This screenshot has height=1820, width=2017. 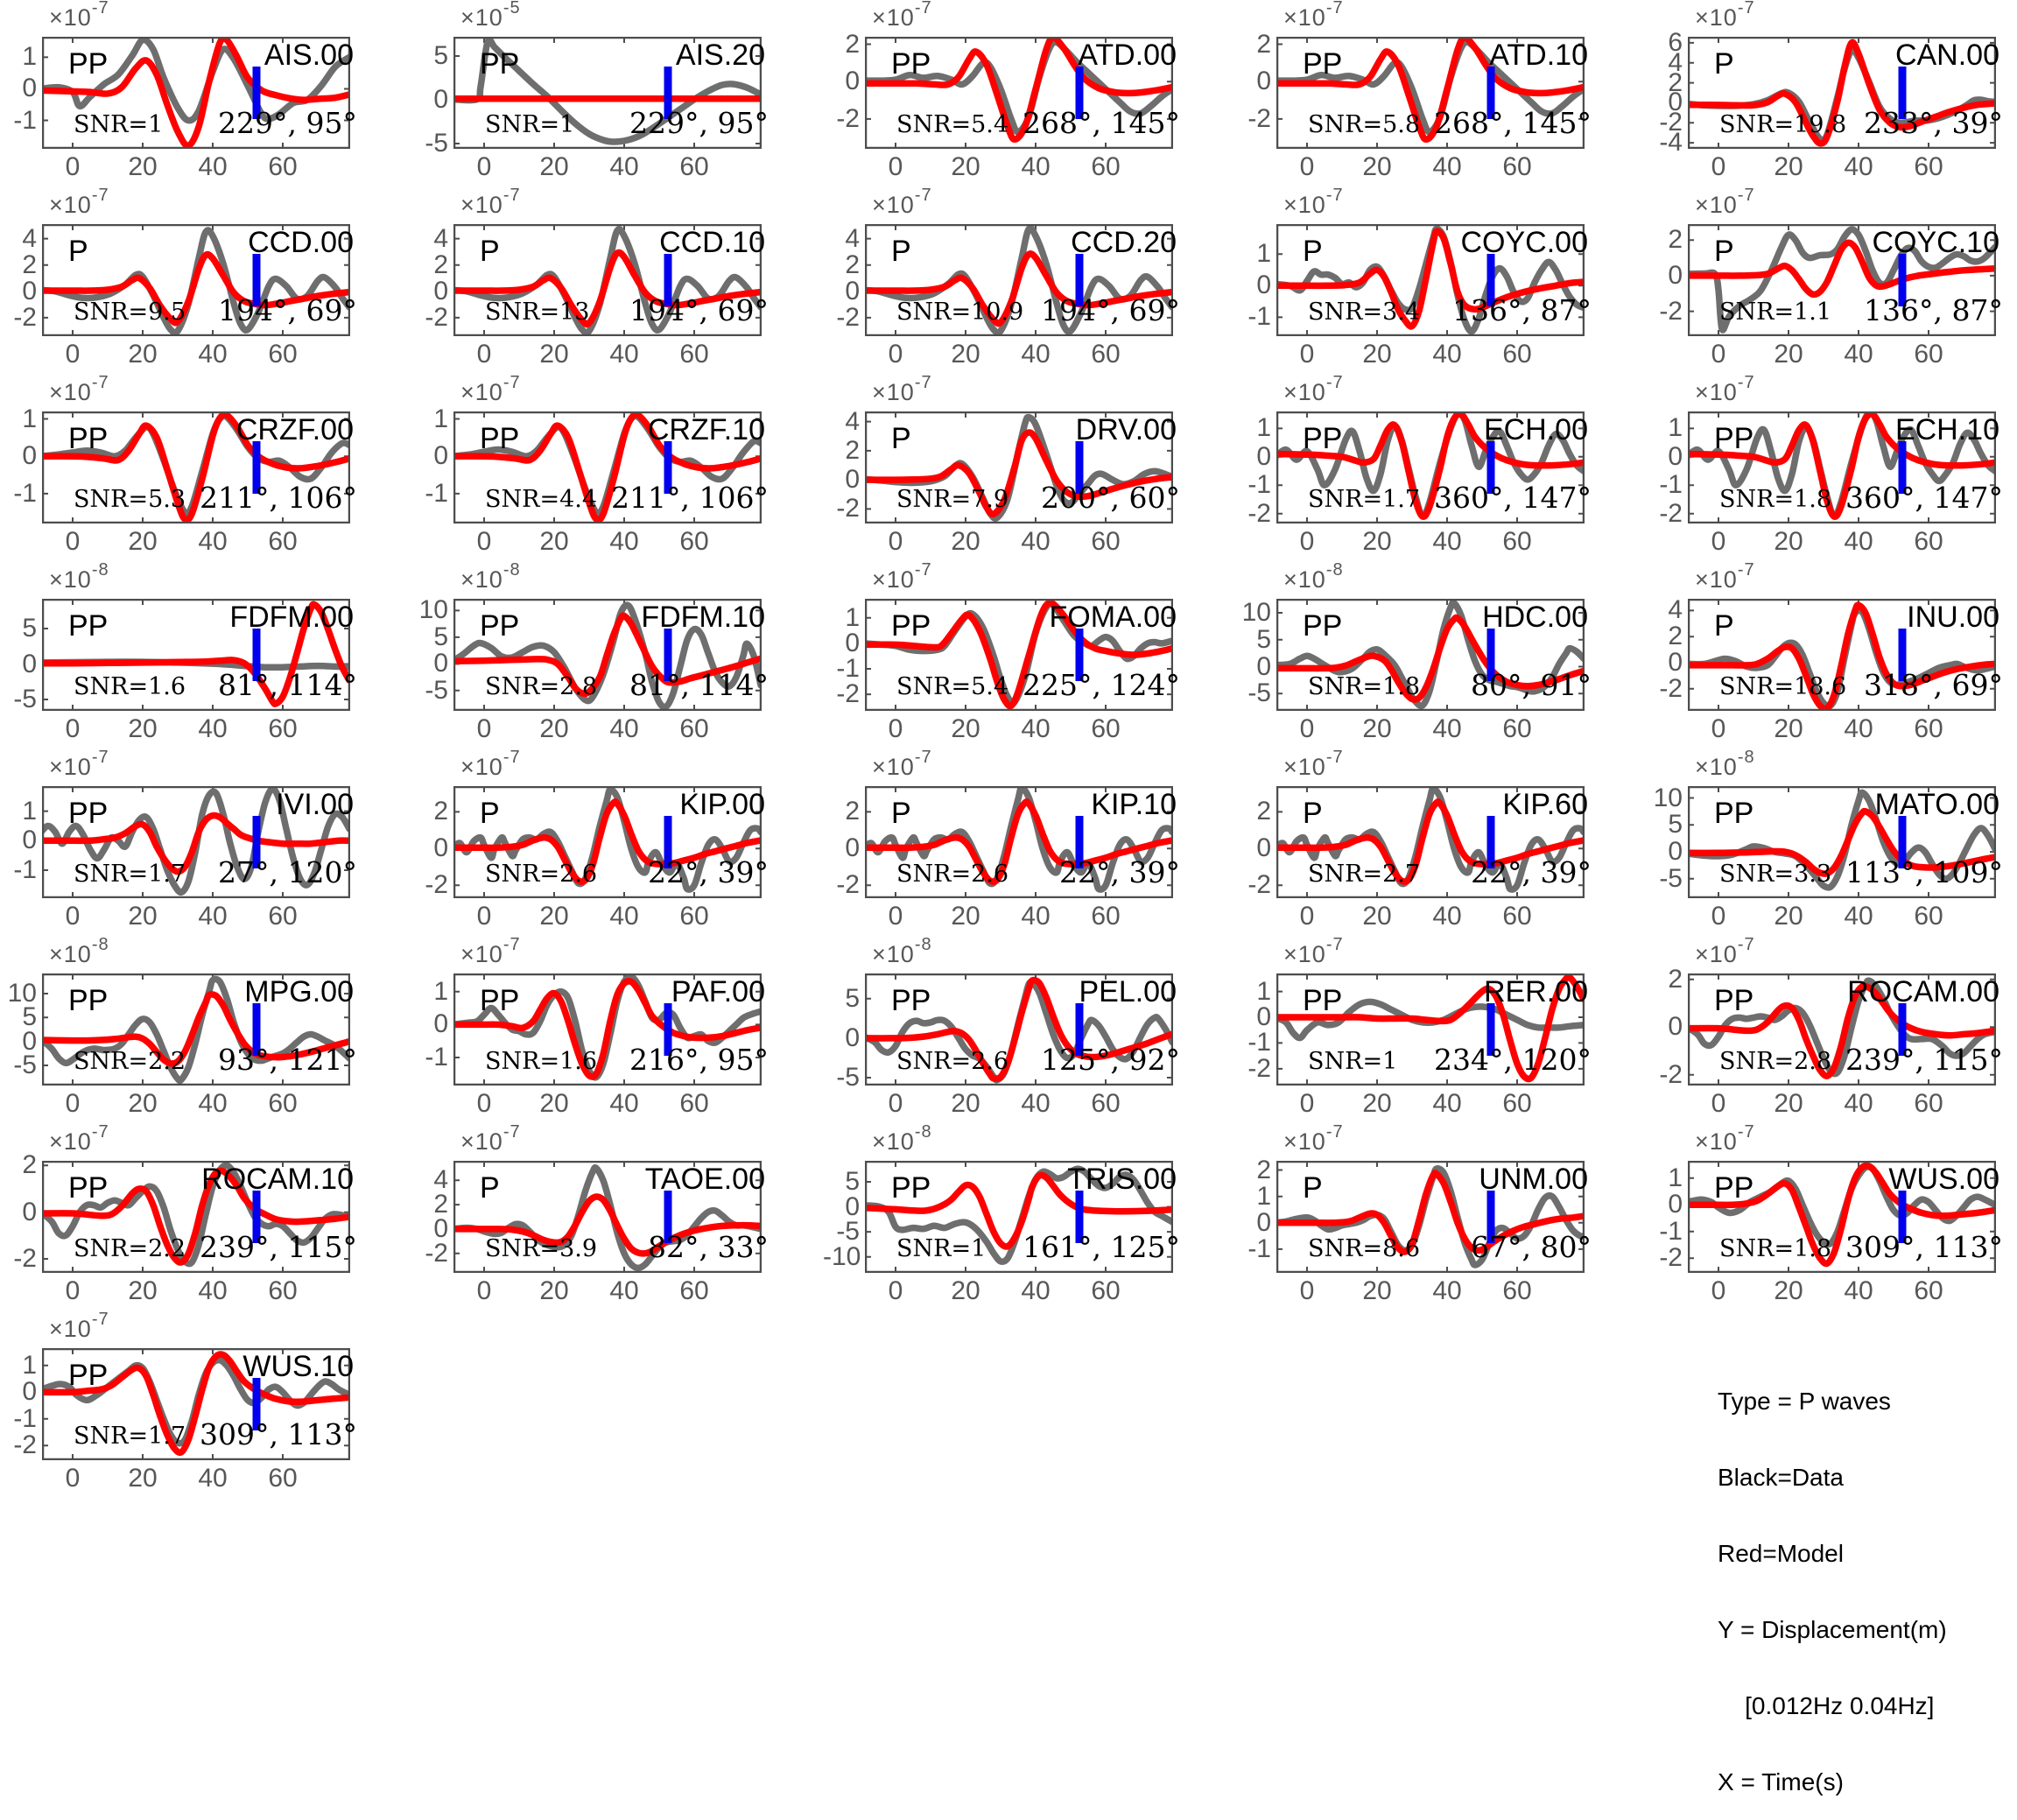 What do you see at coordinates (287, 123) in the screenshot?
I see `azimuth-distance-label: 229°, 95°` at bounding box center [287, 123].